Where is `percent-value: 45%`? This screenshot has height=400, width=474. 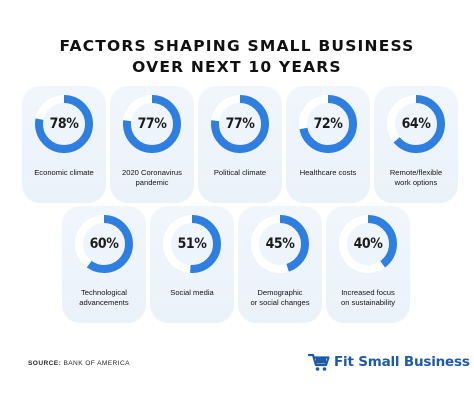
percent-value: 45% is located at coordinates (280, 244).